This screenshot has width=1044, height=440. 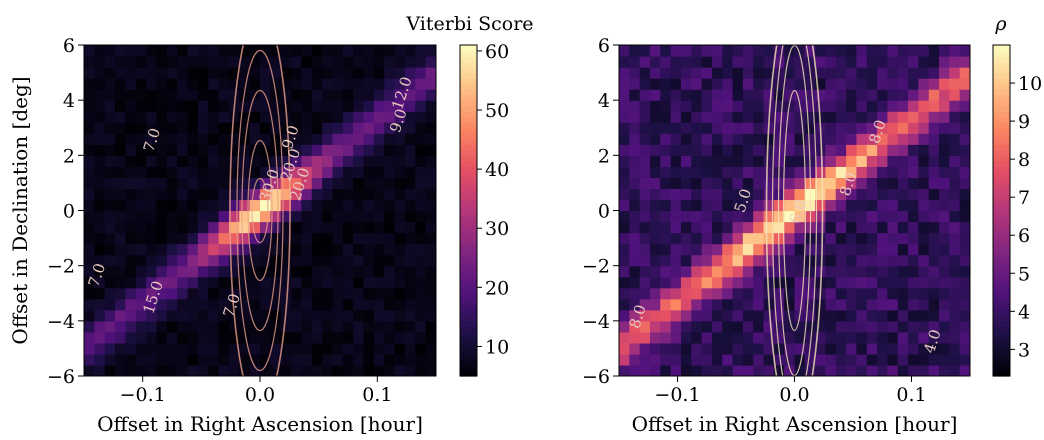 What do you see at coordinates (596, 267) in the screenshot?
I see `y-tick-label: −2` at bounding box center [596, 267].